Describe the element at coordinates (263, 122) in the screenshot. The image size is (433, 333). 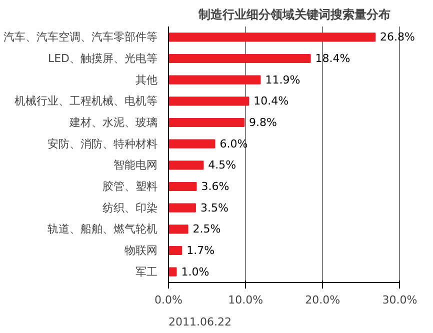
I see `data-label: 9.8%` at that location.